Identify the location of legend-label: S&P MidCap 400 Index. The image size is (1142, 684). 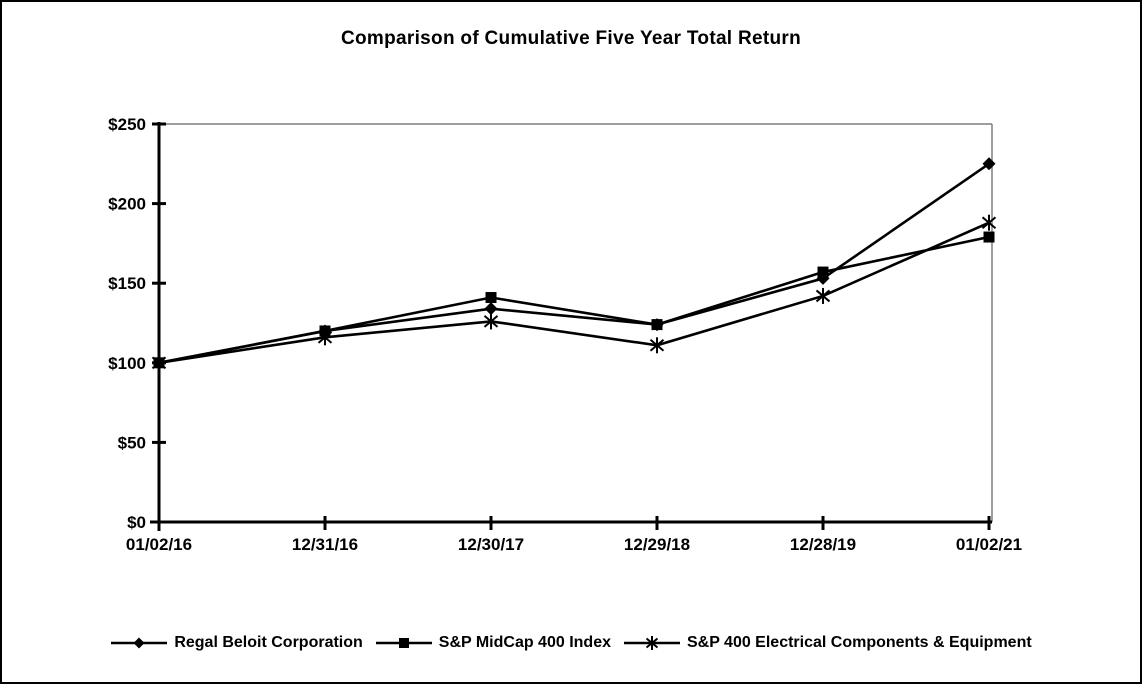
(524, 642).